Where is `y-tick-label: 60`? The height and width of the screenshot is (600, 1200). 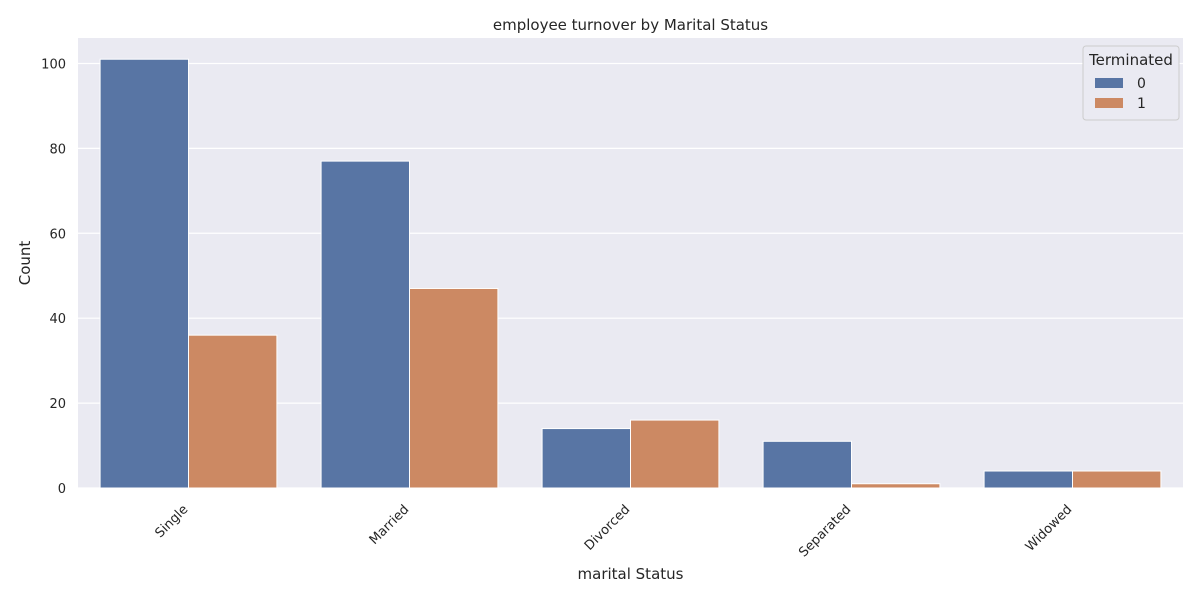
y-tick-label: 60 is located at coordinates (57, 234).